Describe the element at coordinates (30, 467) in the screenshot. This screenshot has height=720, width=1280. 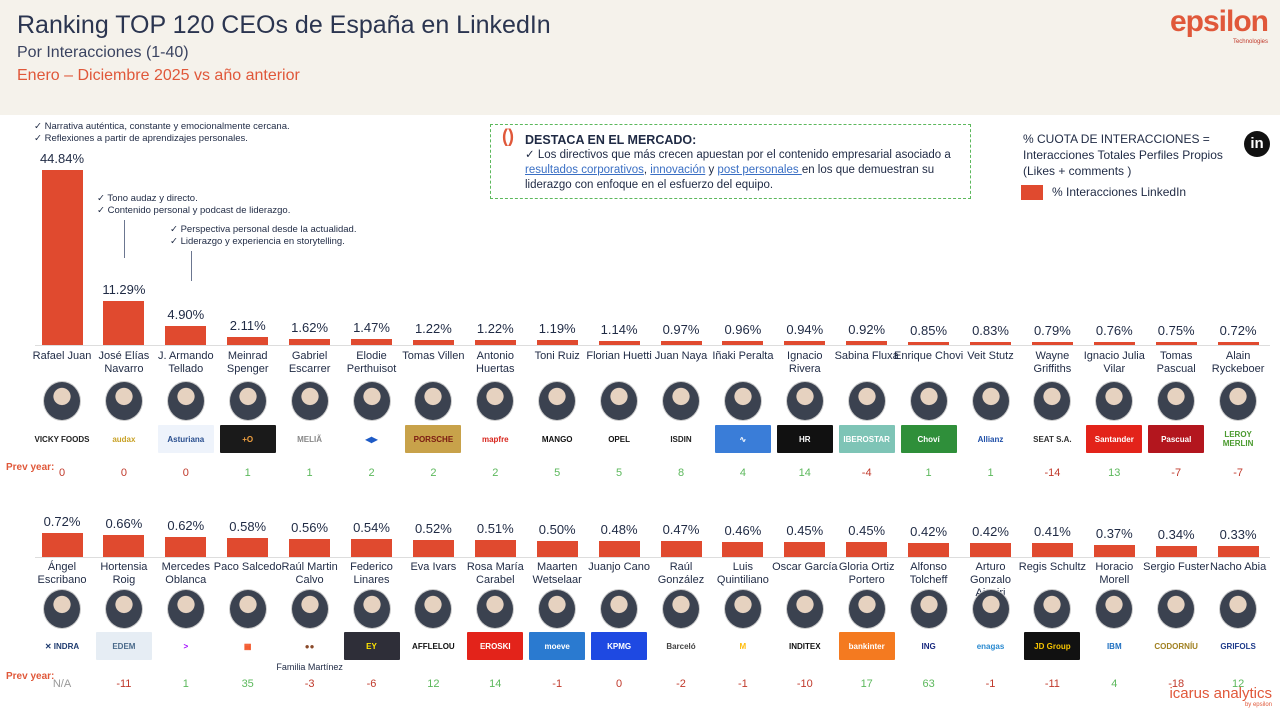
I see `prev-year-label: Prev year:` at that location.